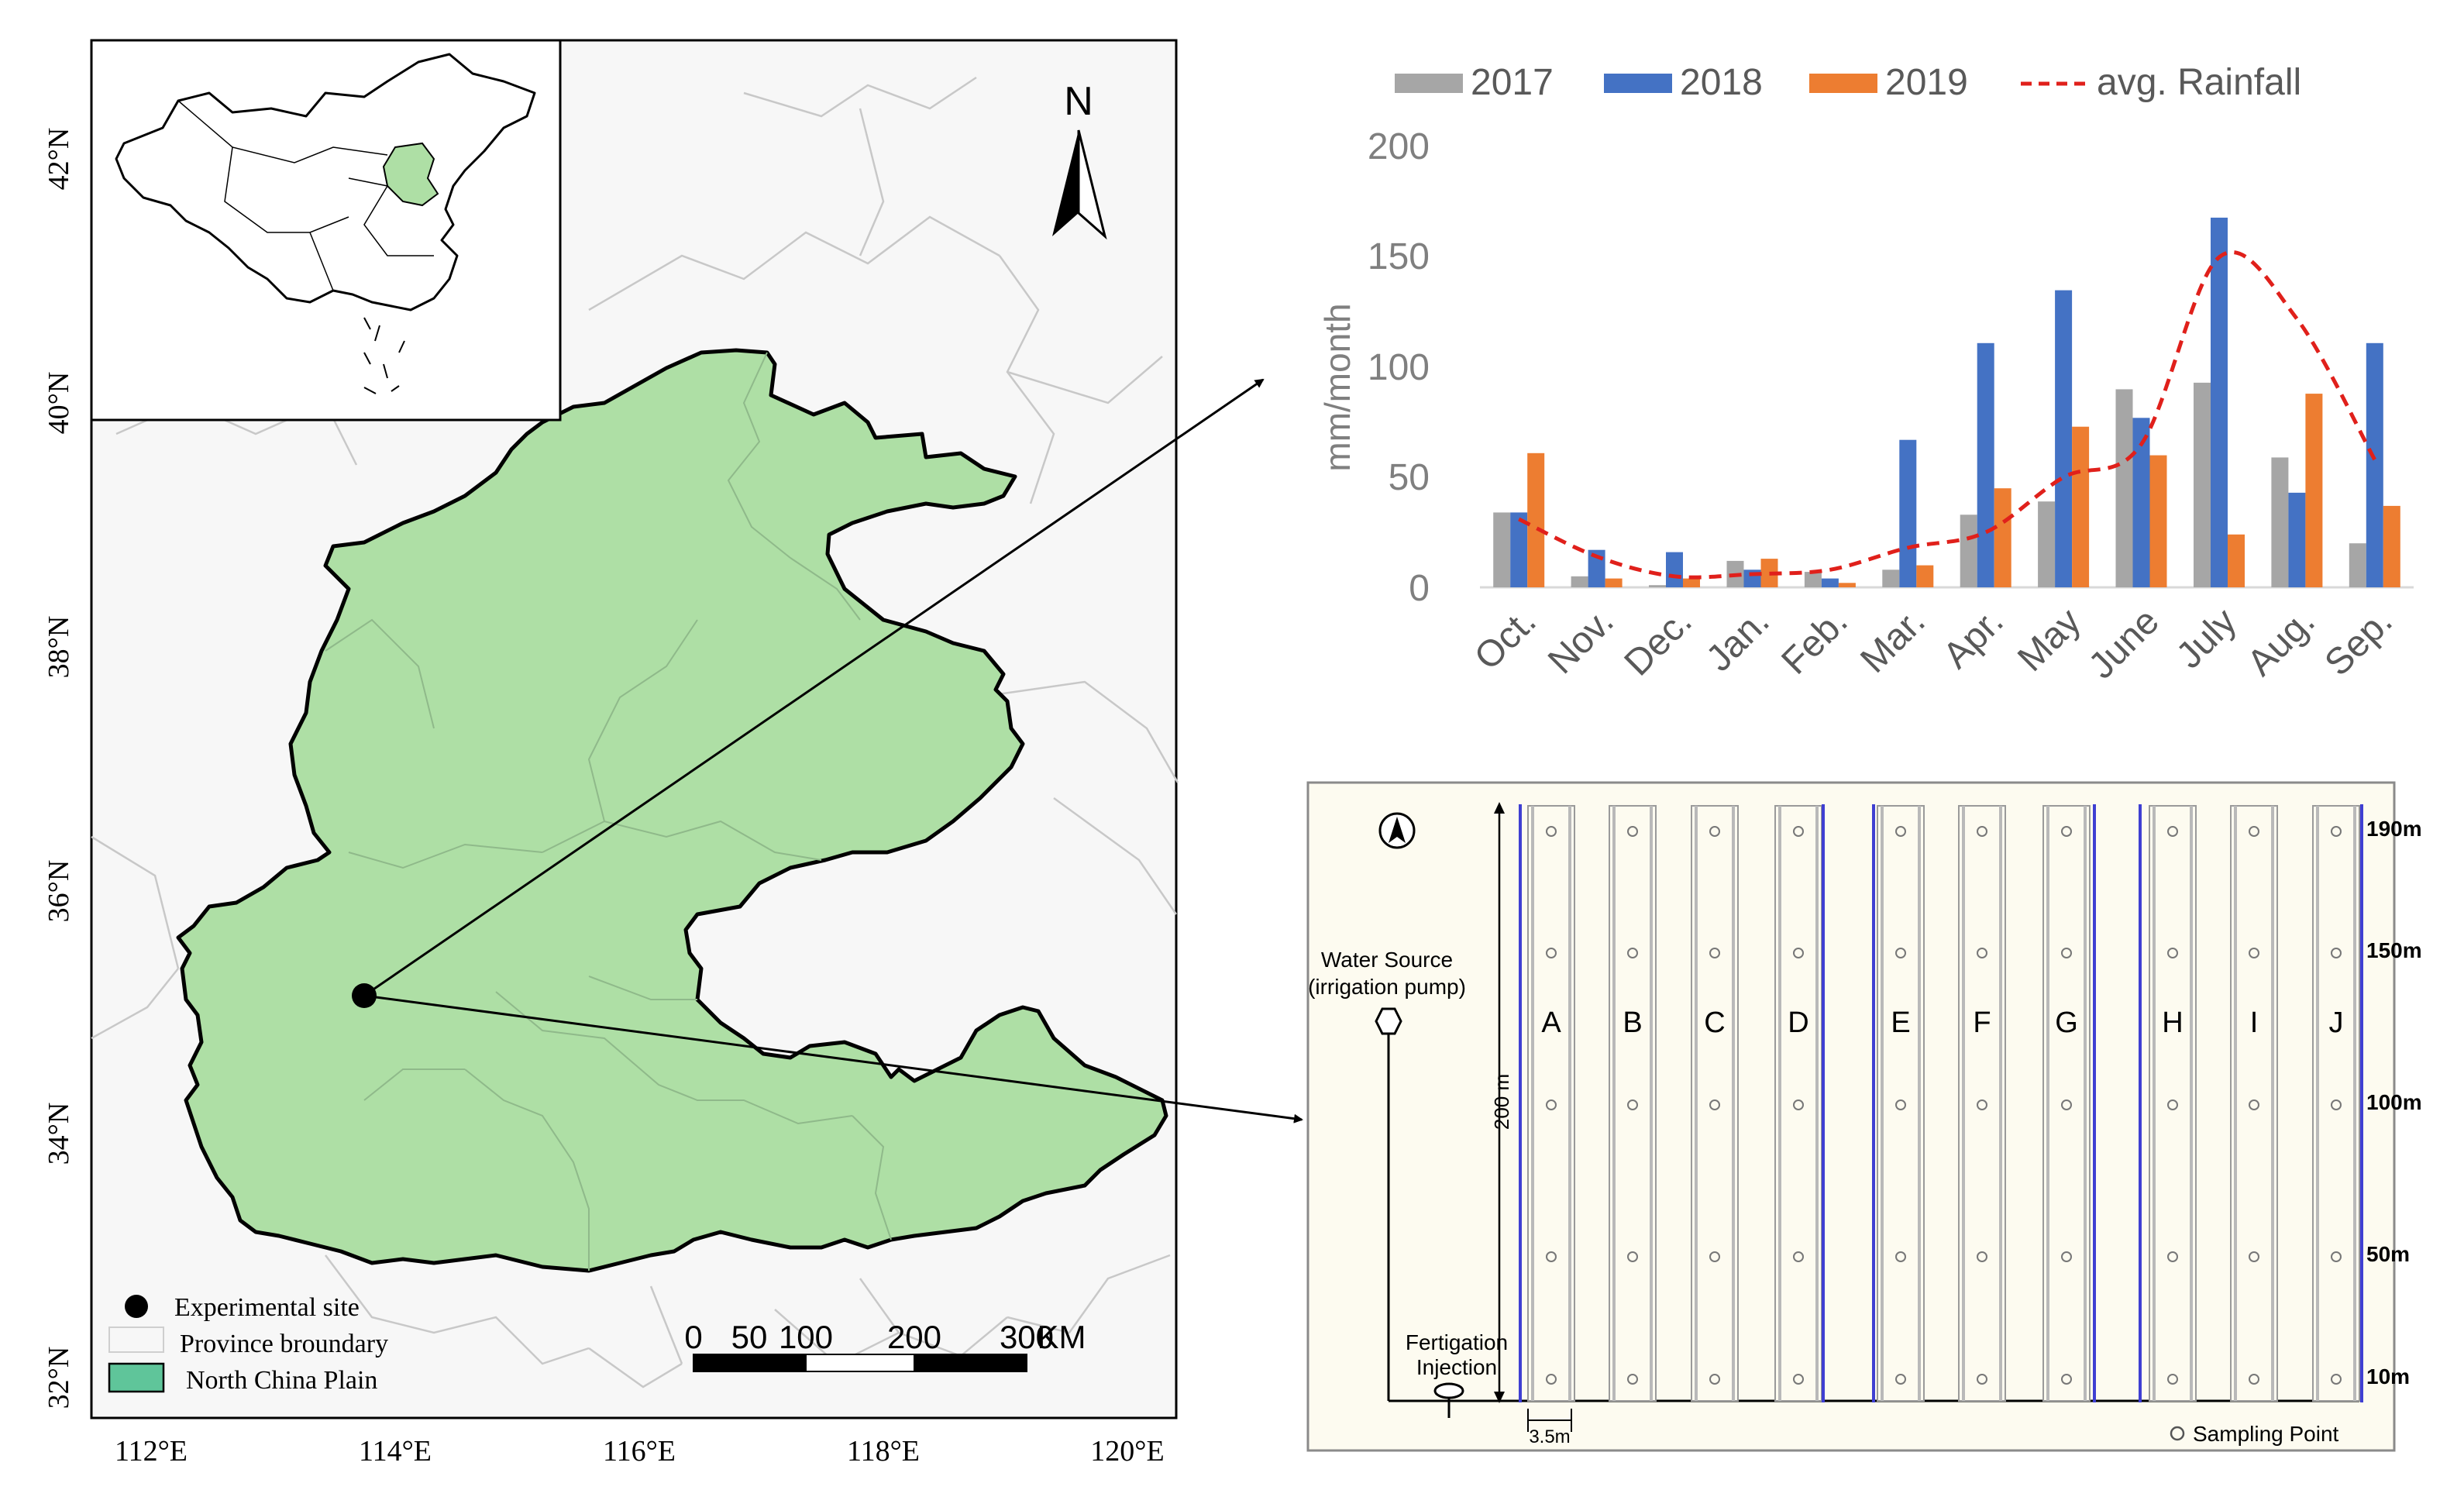 The image size is (2464, 1490). Describe the element at coordinates (1847, 585) in the screenshot. I see `bar-2019-feb` at that location.